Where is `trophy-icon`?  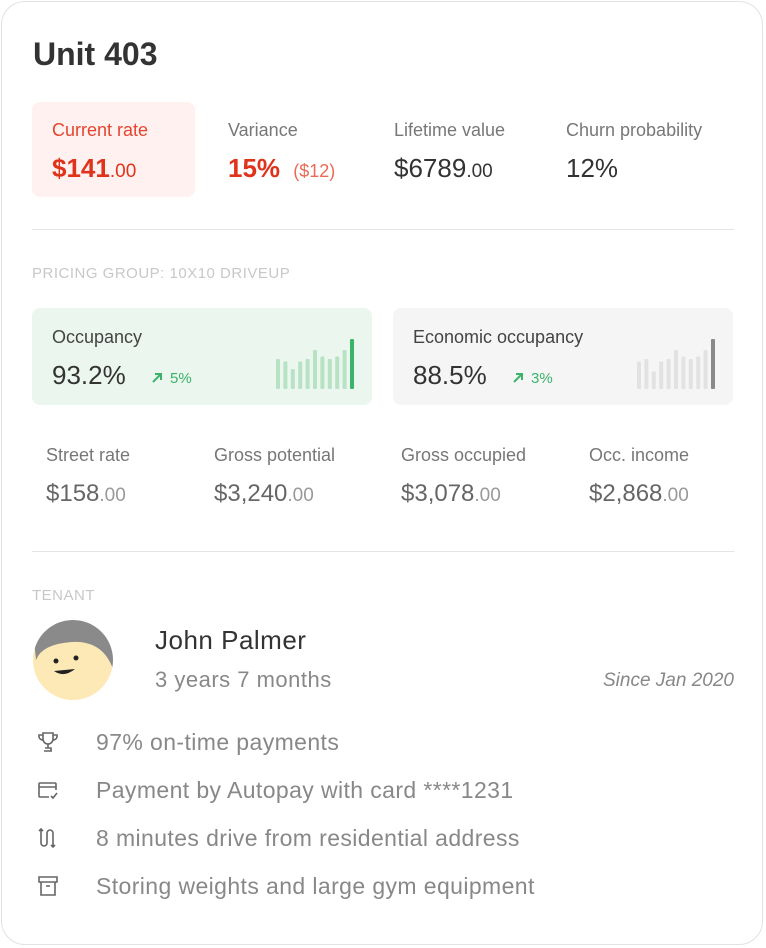 trophy-icon is located at coordinates (48, 742).